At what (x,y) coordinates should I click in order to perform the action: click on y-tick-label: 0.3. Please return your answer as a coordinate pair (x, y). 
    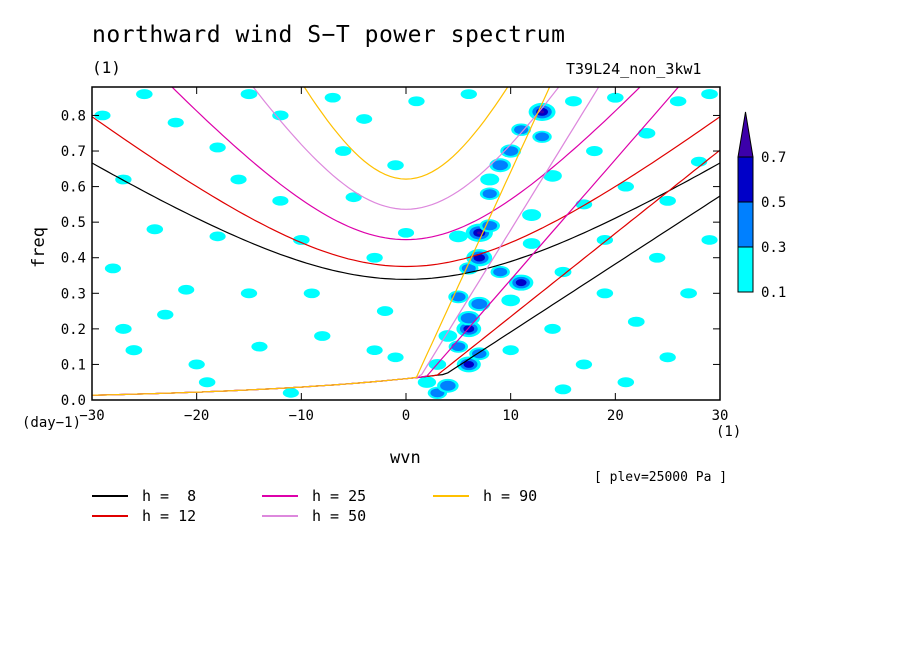
    Looking at the image, I should click on (73, 294).